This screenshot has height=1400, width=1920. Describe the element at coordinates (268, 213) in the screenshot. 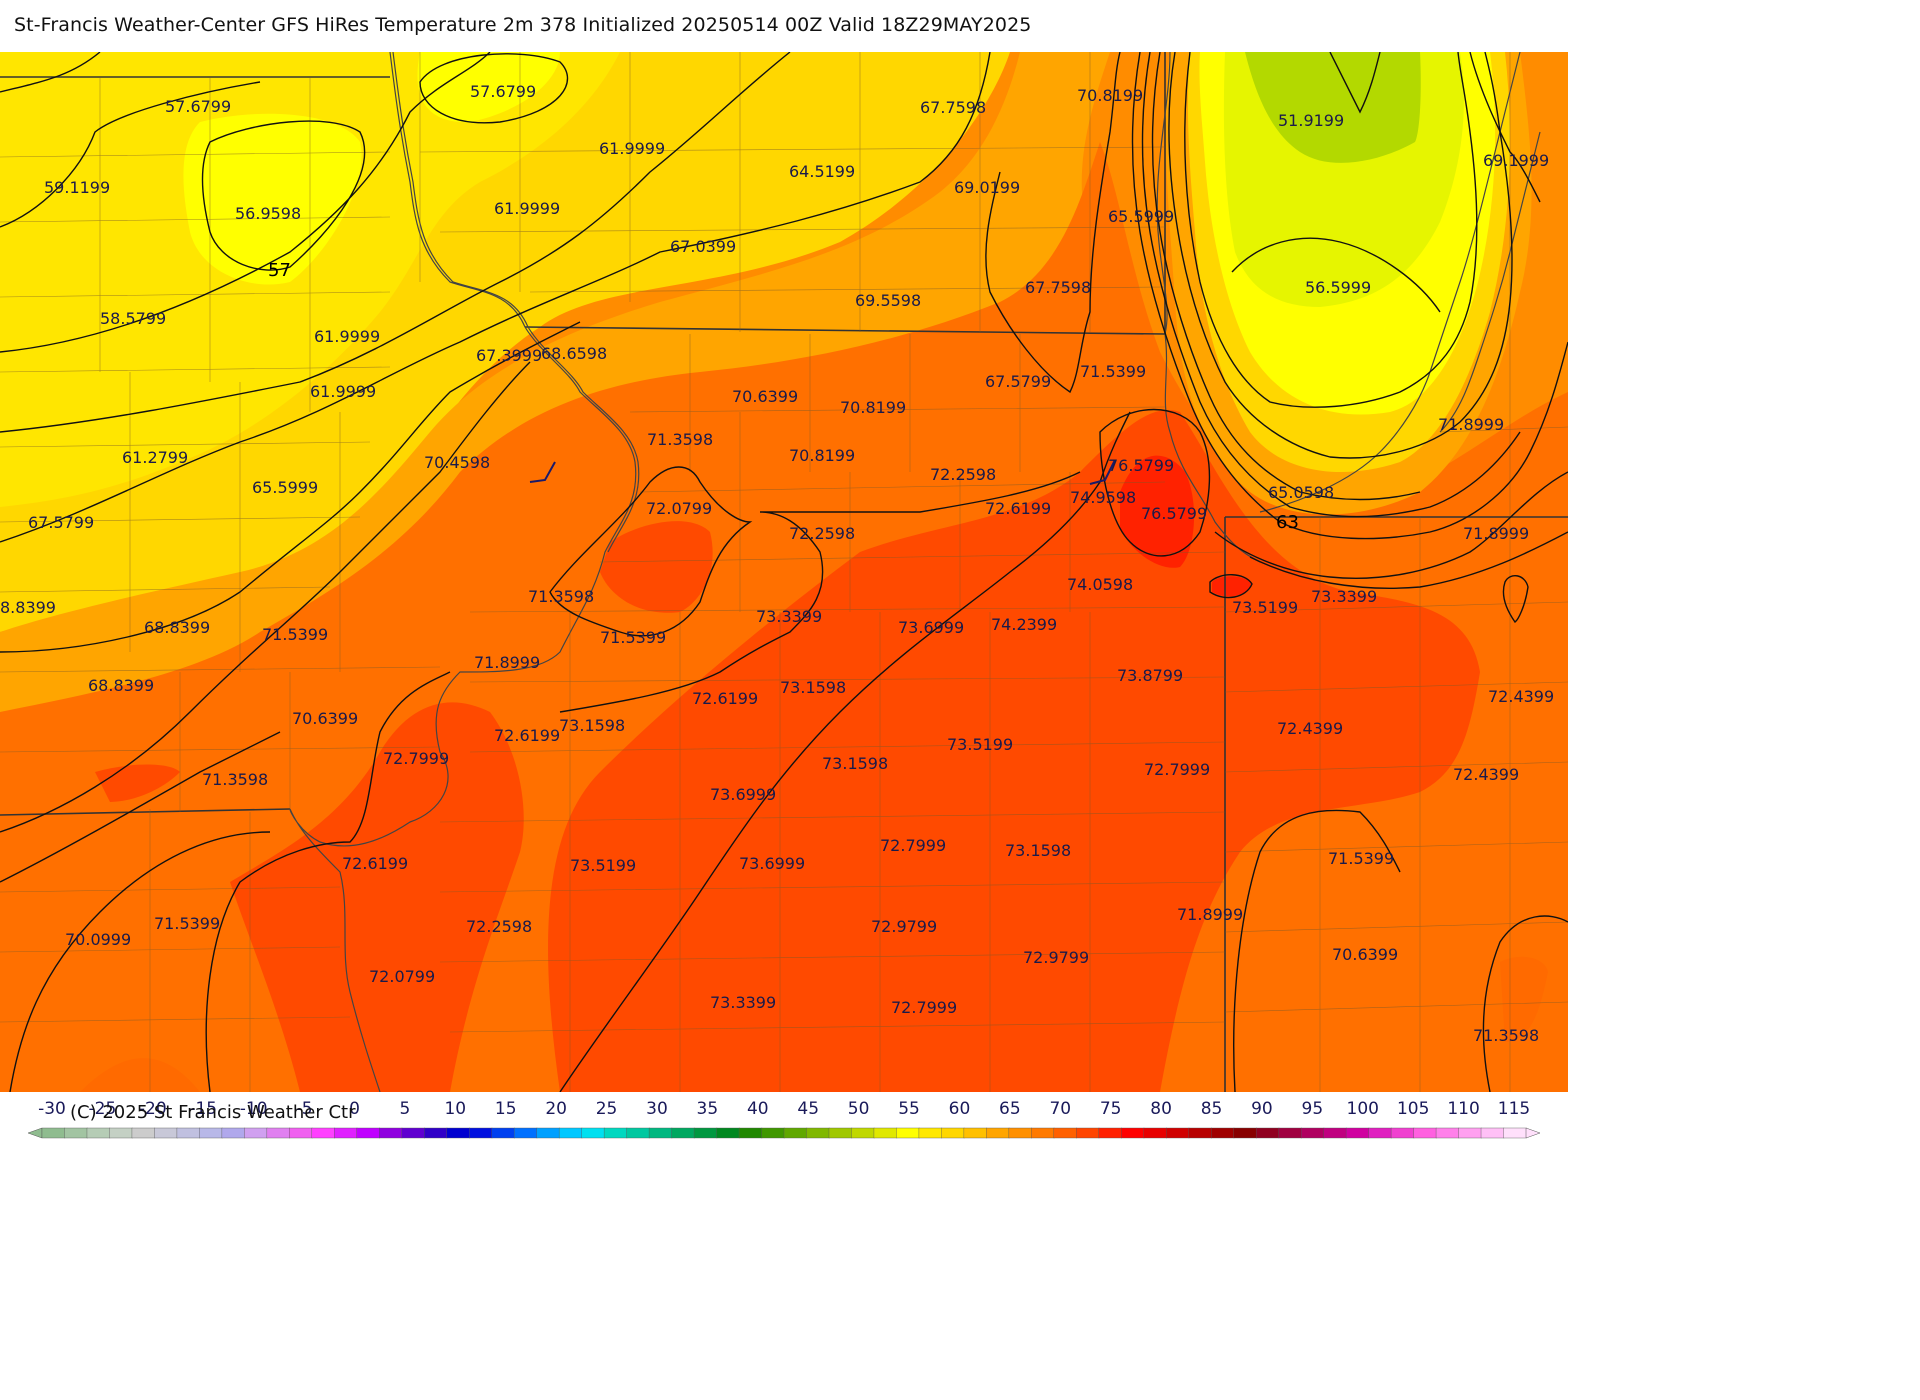

I see `temp-value: 56.9598` at that location.